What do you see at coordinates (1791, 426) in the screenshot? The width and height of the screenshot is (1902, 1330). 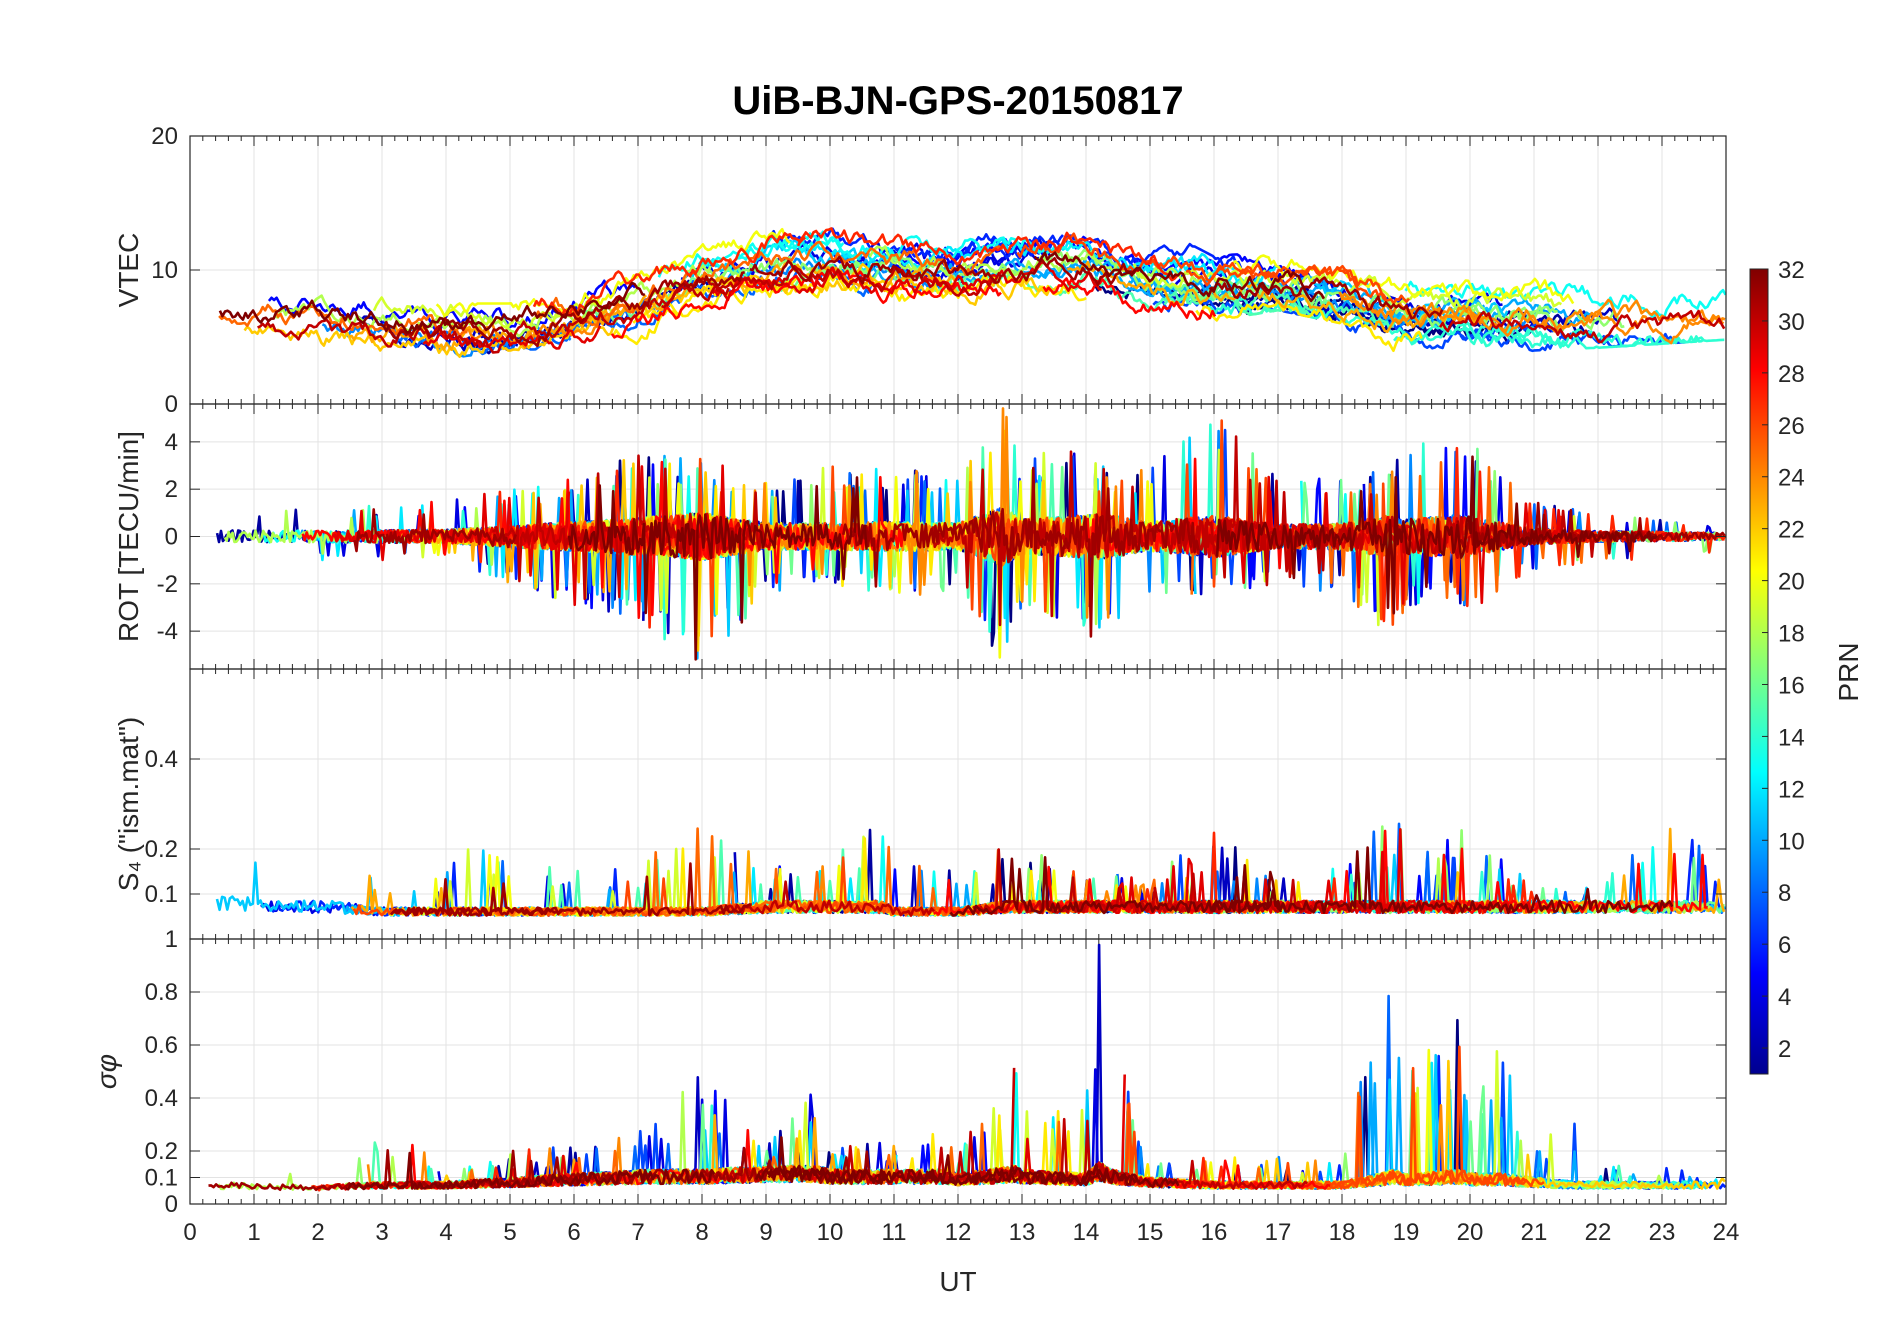 I see `colorbar-tick-label: 26` at bounding box center [1791, 426].